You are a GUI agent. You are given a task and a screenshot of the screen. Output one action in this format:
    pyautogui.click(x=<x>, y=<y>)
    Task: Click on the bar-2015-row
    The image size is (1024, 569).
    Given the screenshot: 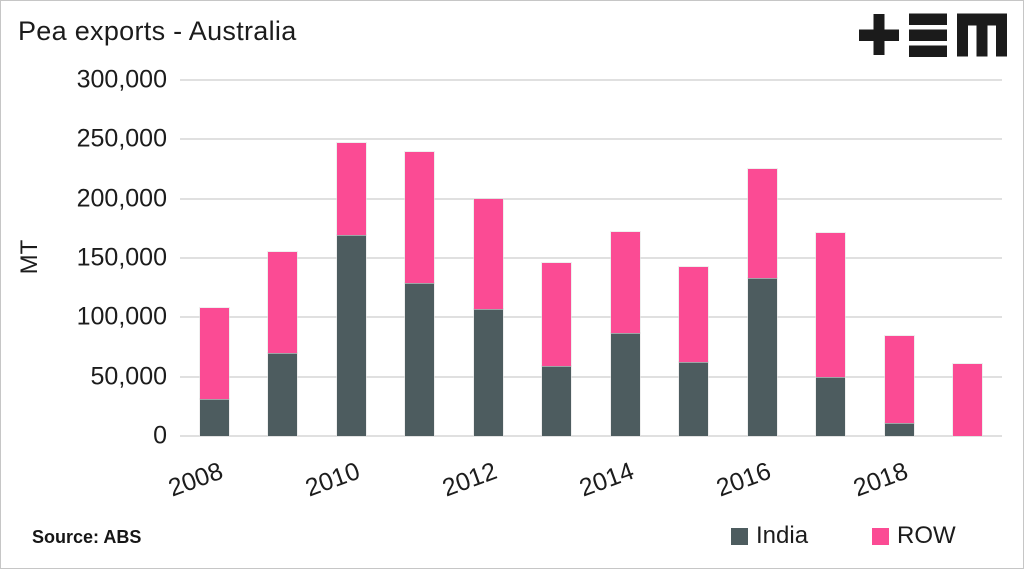 What is the action you would take?
    pyautogui.click(x=694, y=315)
    